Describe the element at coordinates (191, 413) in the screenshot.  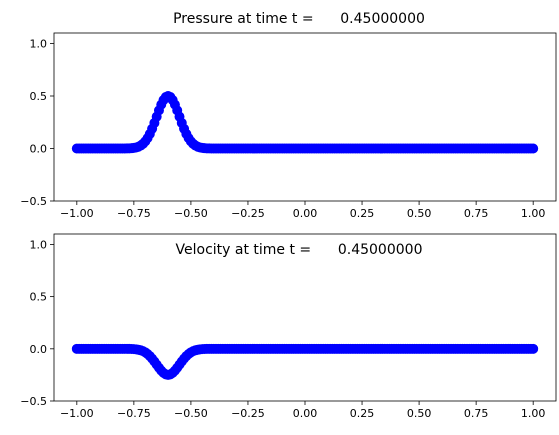
I see `velocity-x-tick-label: −0.50` at that location.